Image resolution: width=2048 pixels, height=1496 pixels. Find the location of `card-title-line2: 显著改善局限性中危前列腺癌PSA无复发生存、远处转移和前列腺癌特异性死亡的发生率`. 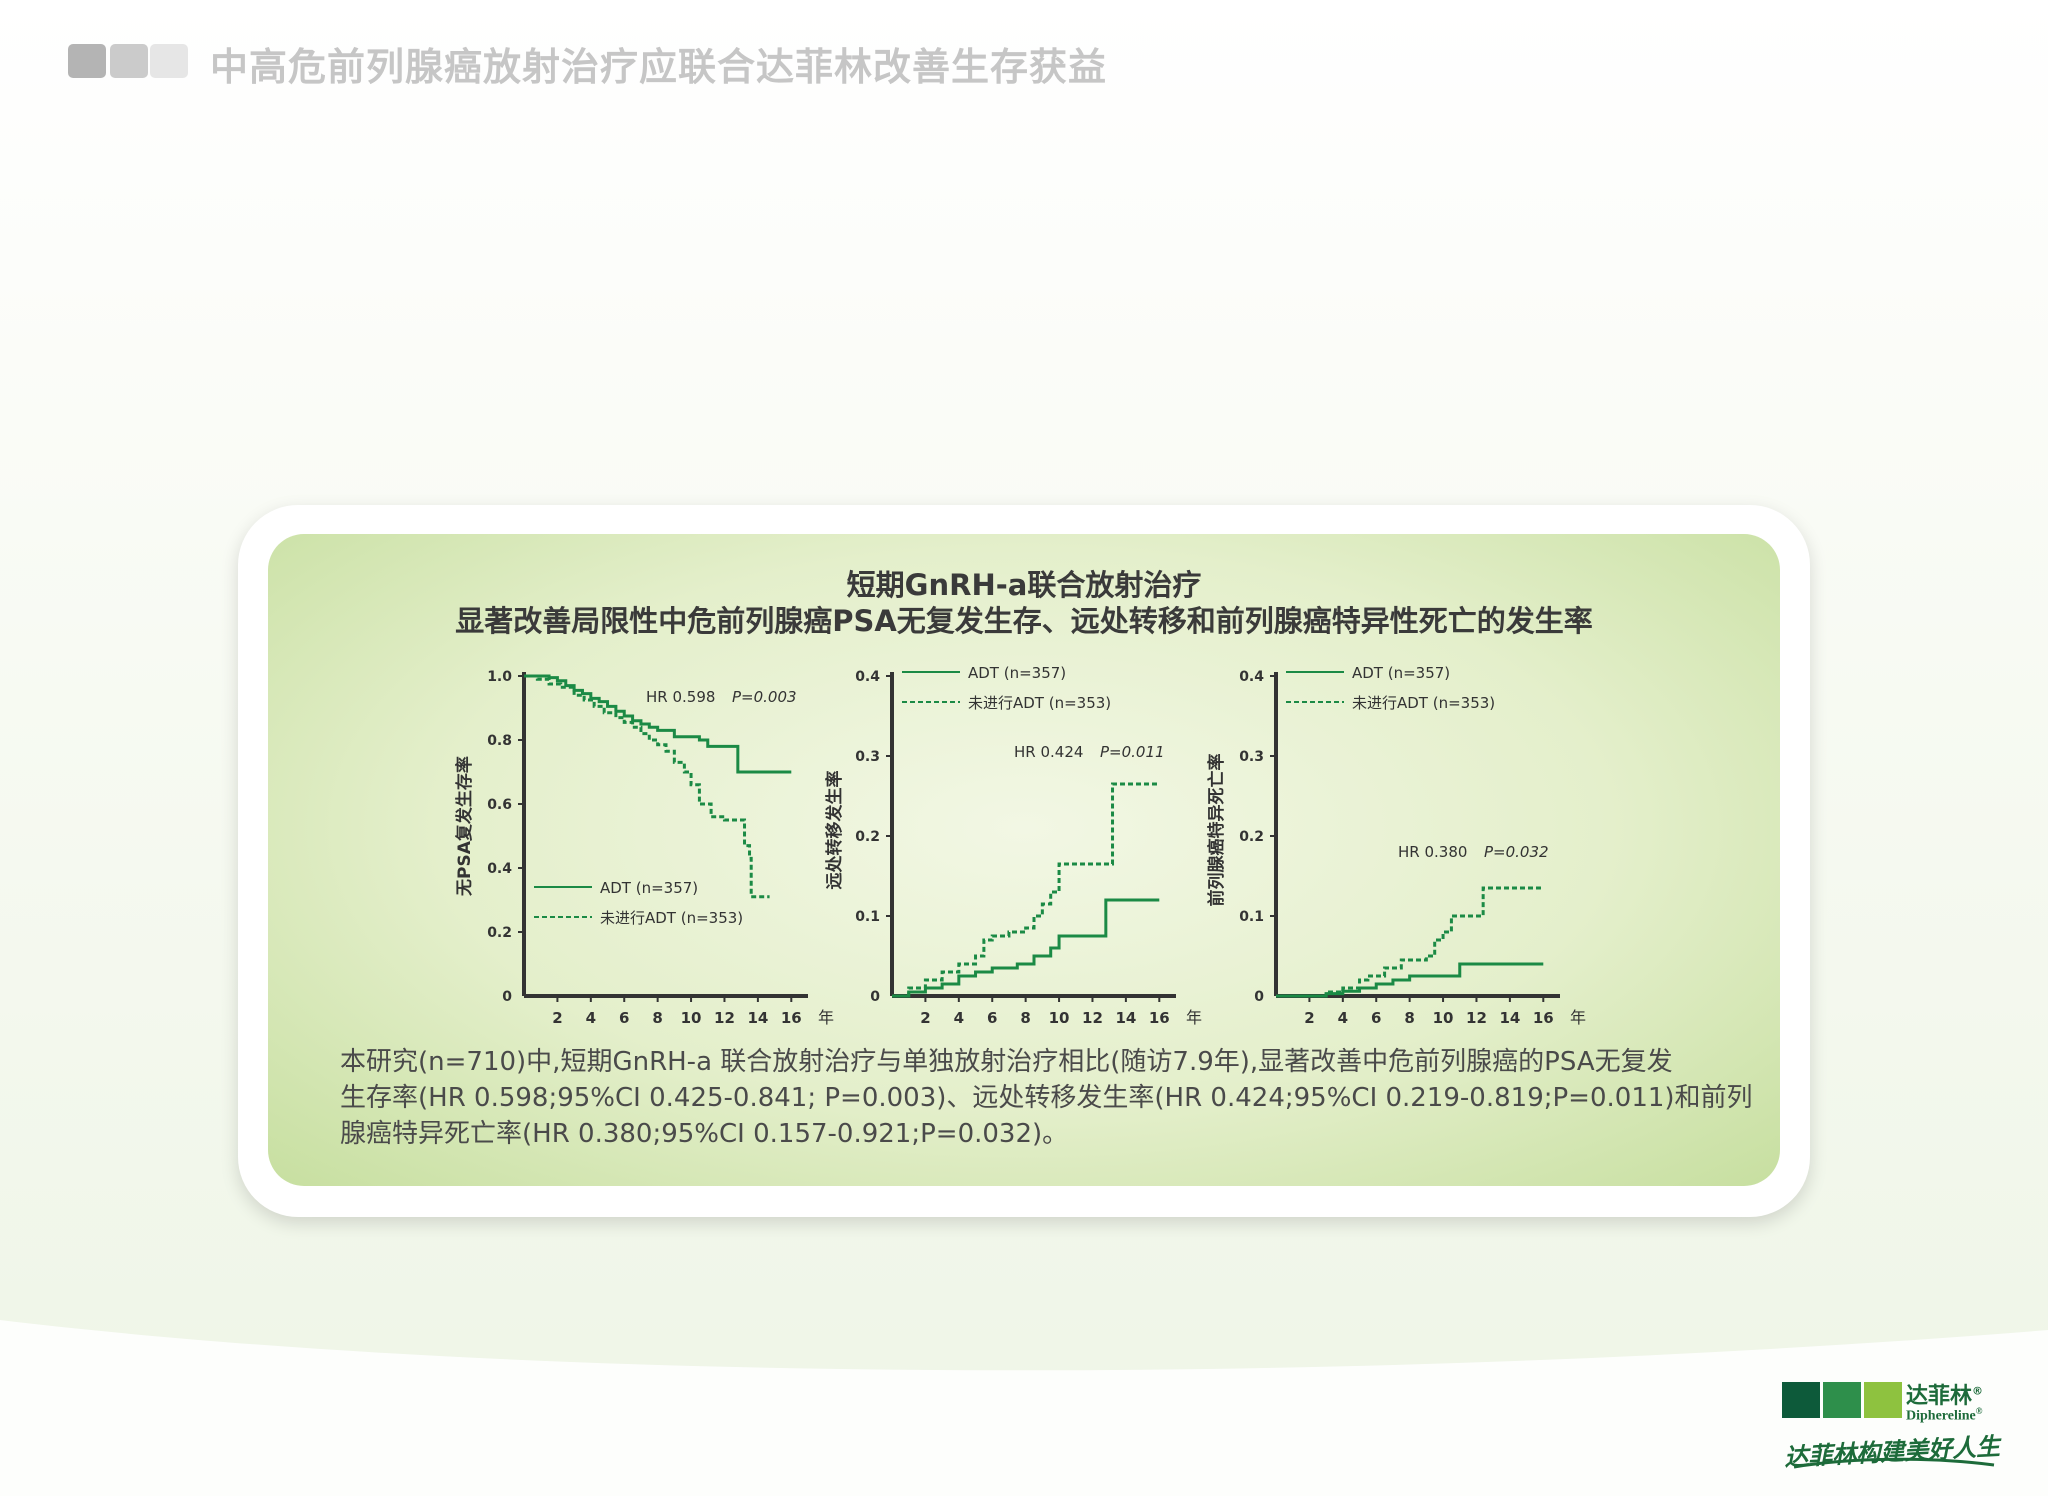

card-title-line2: 显著改善局限性中危前列腺癌PSA无复发生存、远处转移和前列腺癌特异性死亡的发生率 is located at coordinates (1024, 621).